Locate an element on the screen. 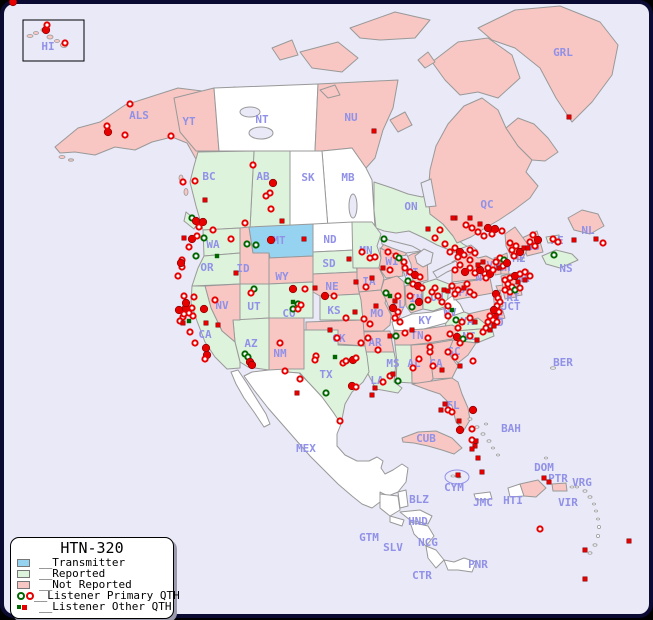 The height and width of the screenshot is (620, 653). region-label-wa: WA is located at coordinates (213, 244).